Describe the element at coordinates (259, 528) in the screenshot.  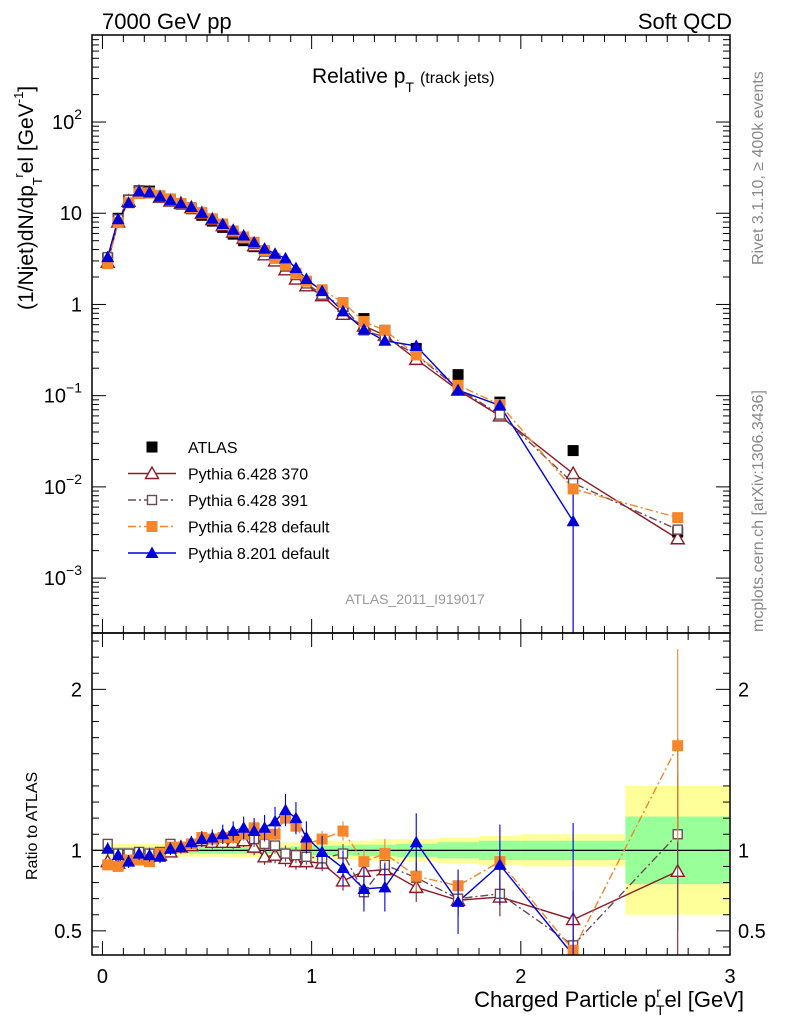
I see `legend-label: Pythia 6.428 default` at that location.